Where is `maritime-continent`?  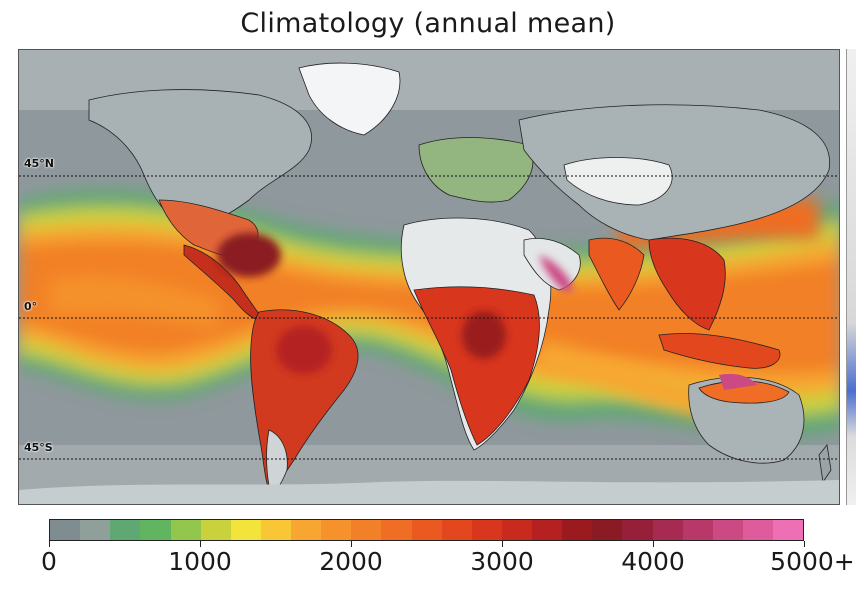 maritime-continent is located at coordinates (719, 351).